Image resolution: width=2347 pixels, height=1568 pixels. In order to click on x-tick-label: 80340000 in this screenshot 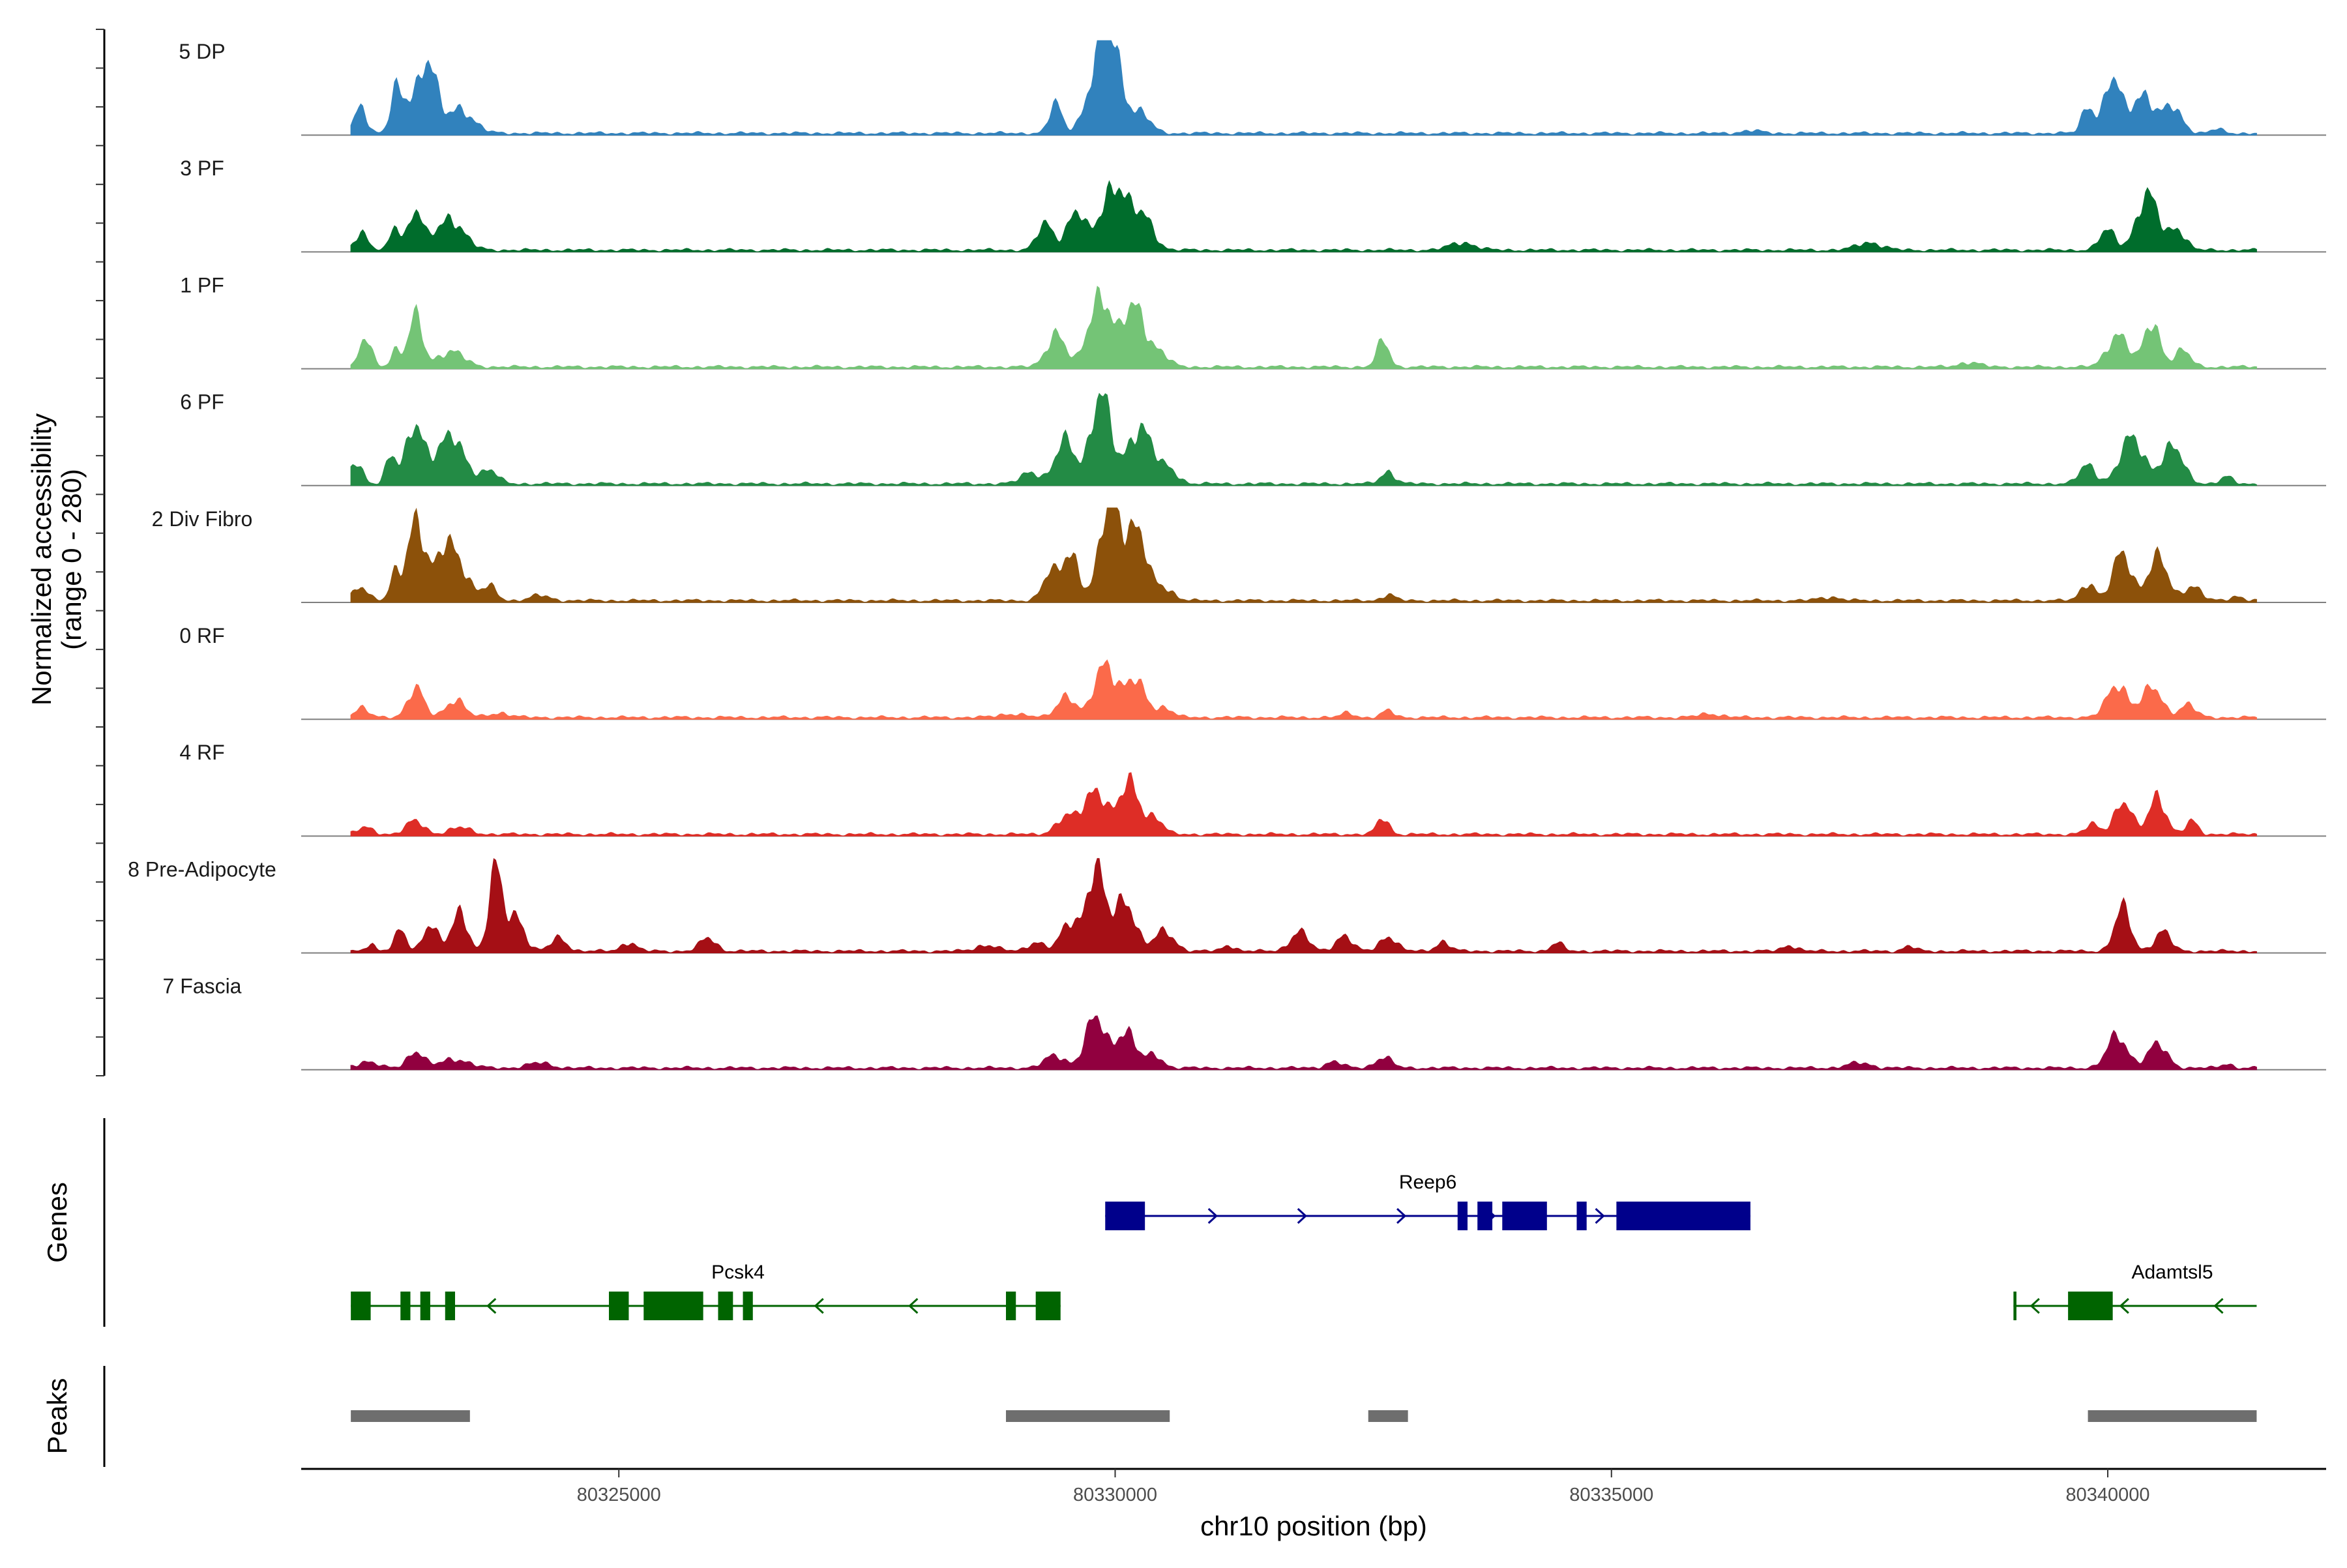, I will do `click(2108, 1495)`.